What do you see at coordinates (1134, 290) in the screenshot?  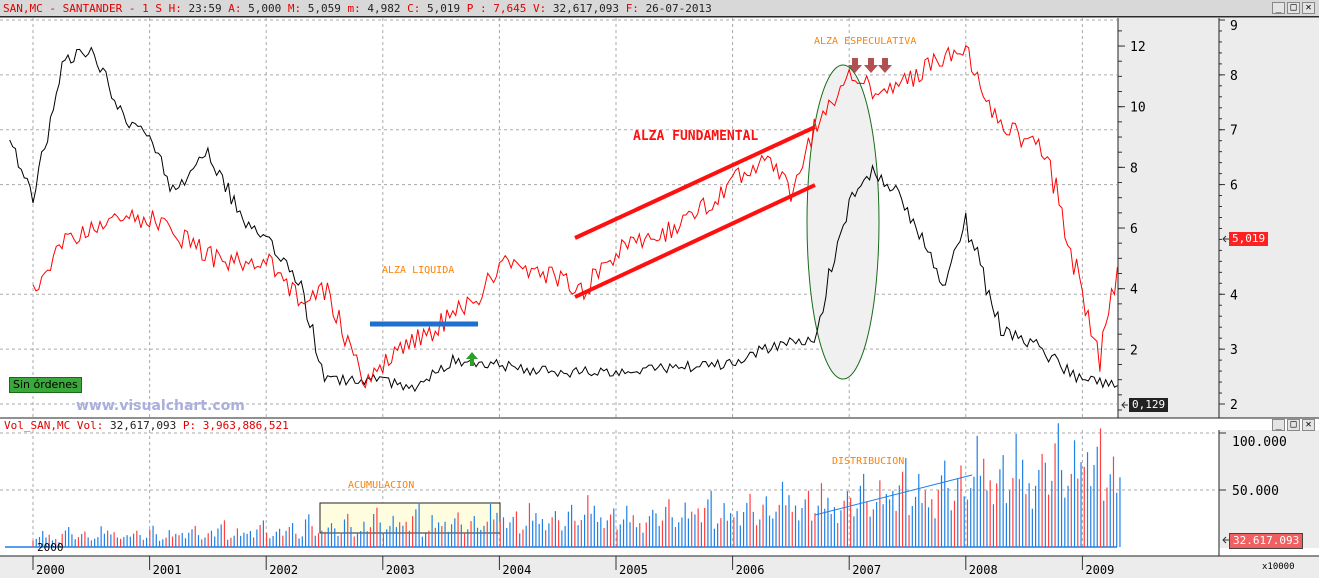 I see `left-axis-label: 4` at bounding box center [1134, 290].